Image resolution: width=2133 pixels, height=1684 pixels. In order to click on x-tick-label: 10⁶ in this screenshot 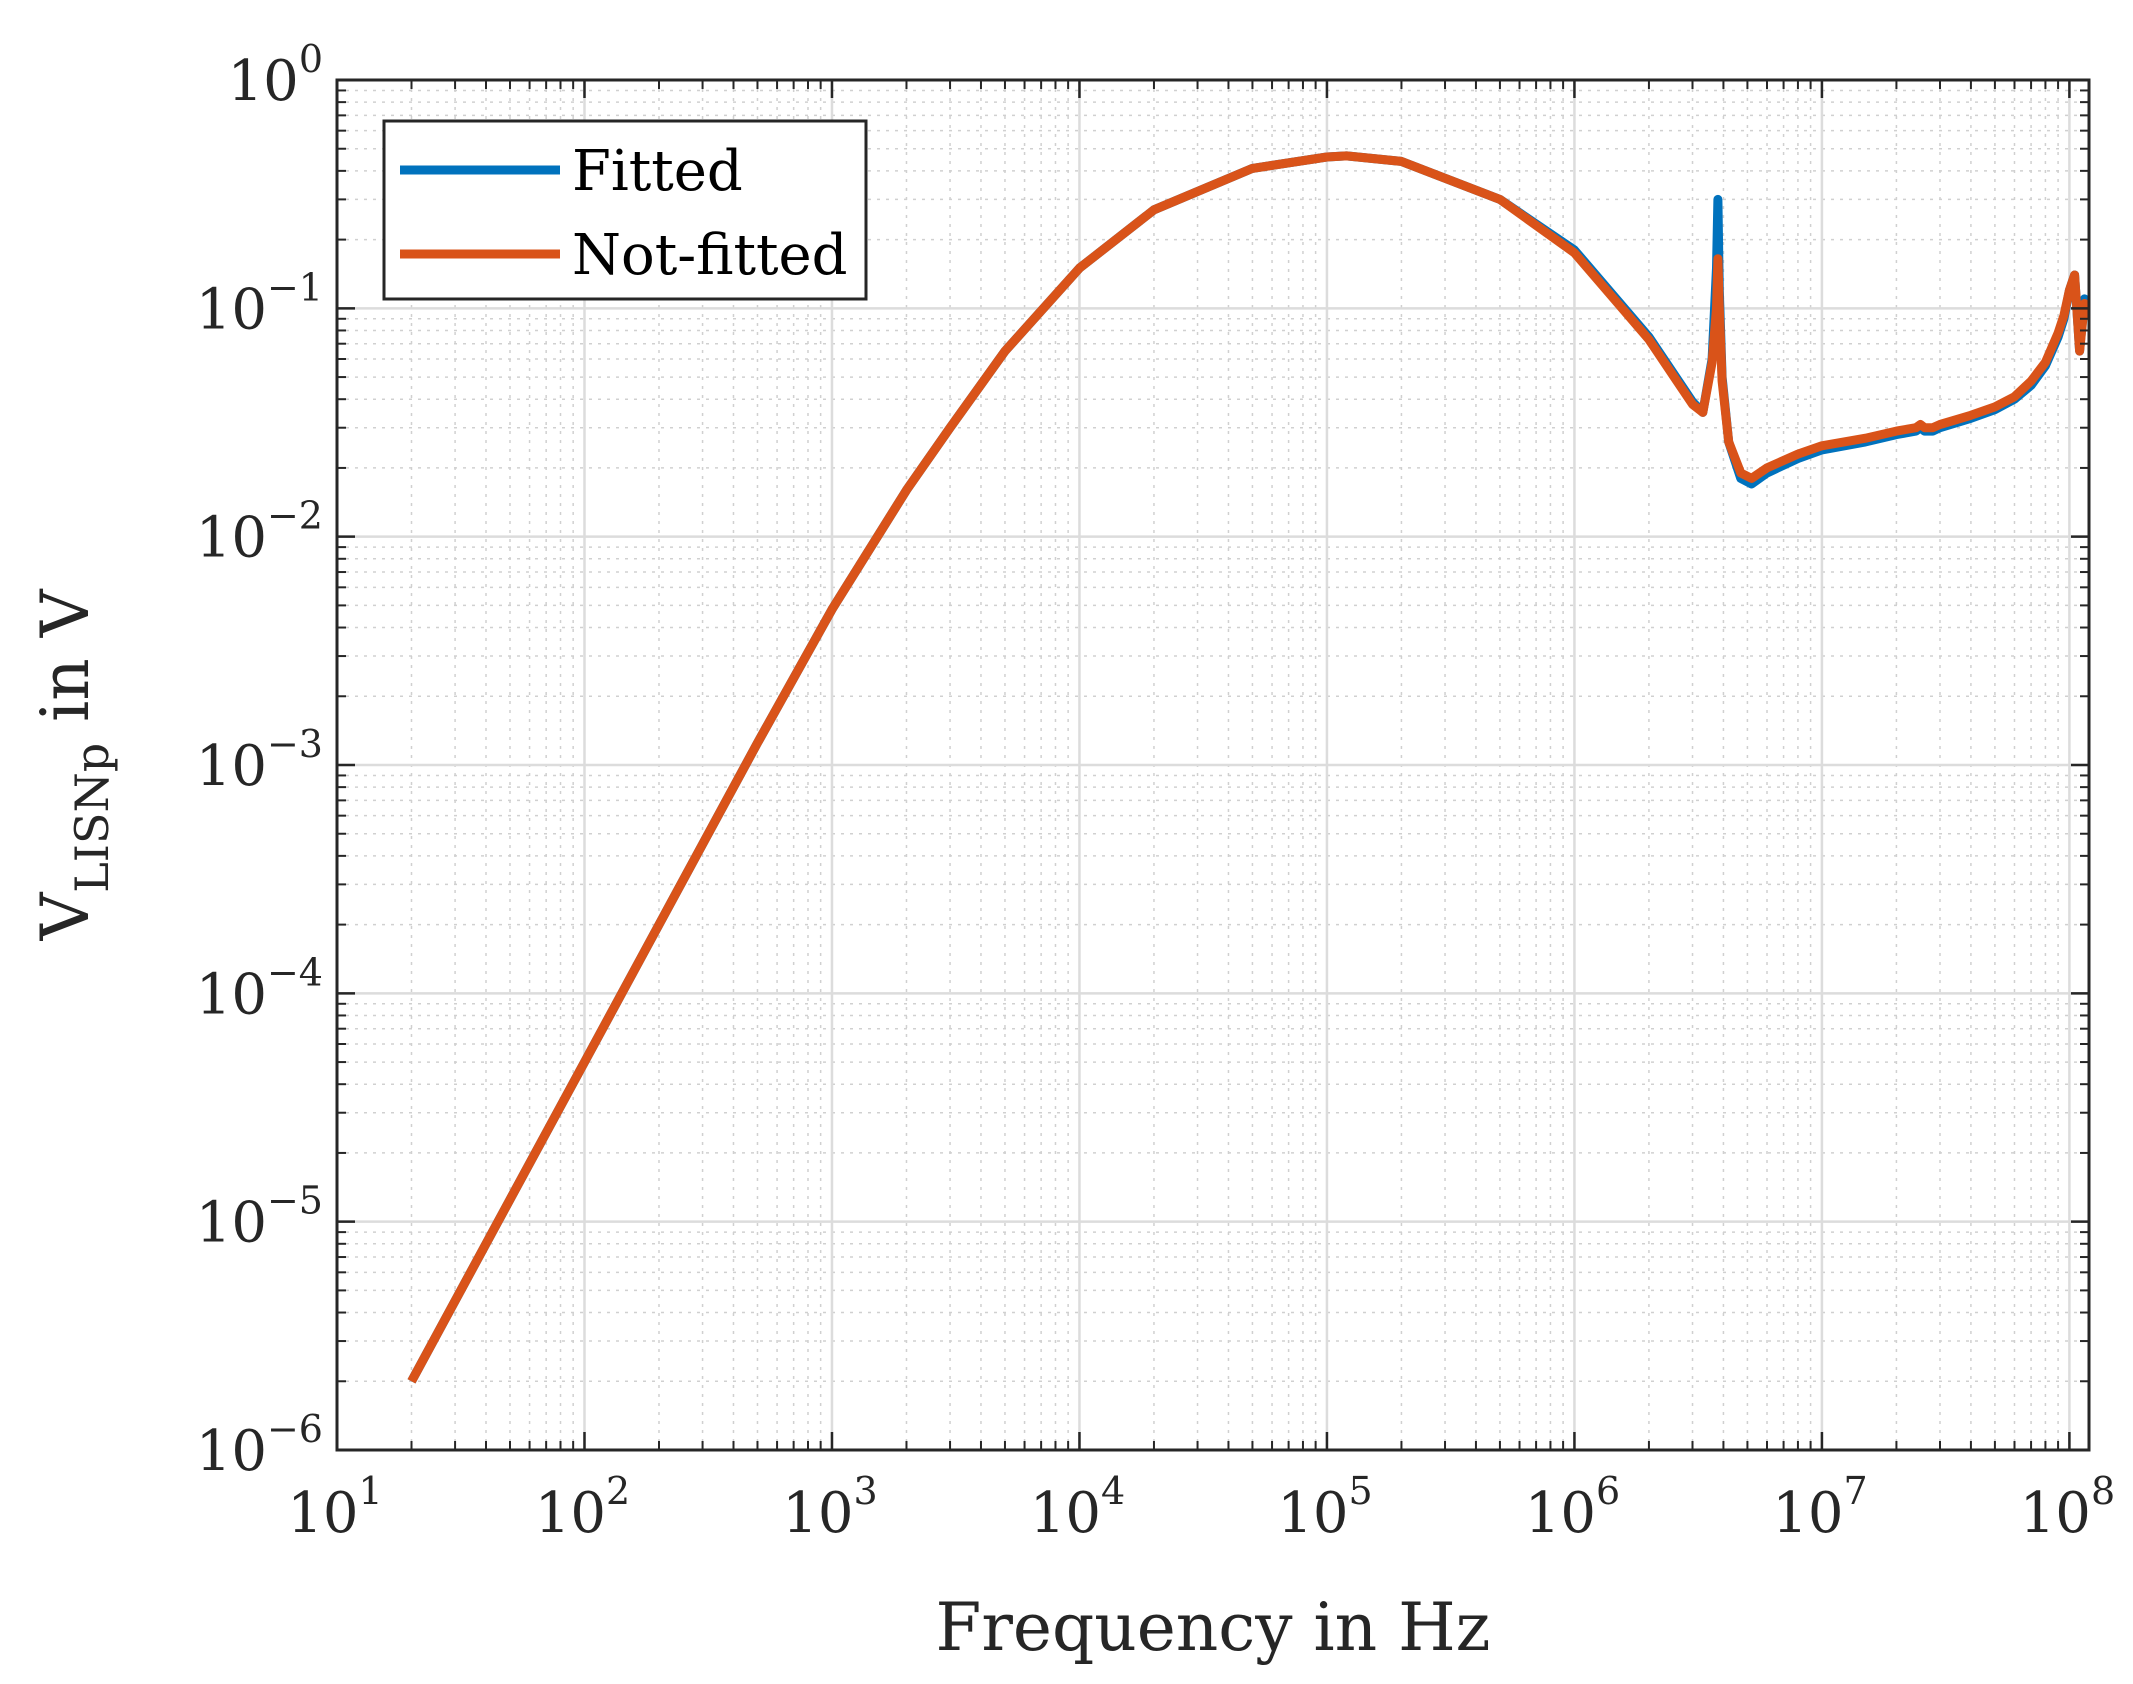, I will do `click(1572, 1507)`.